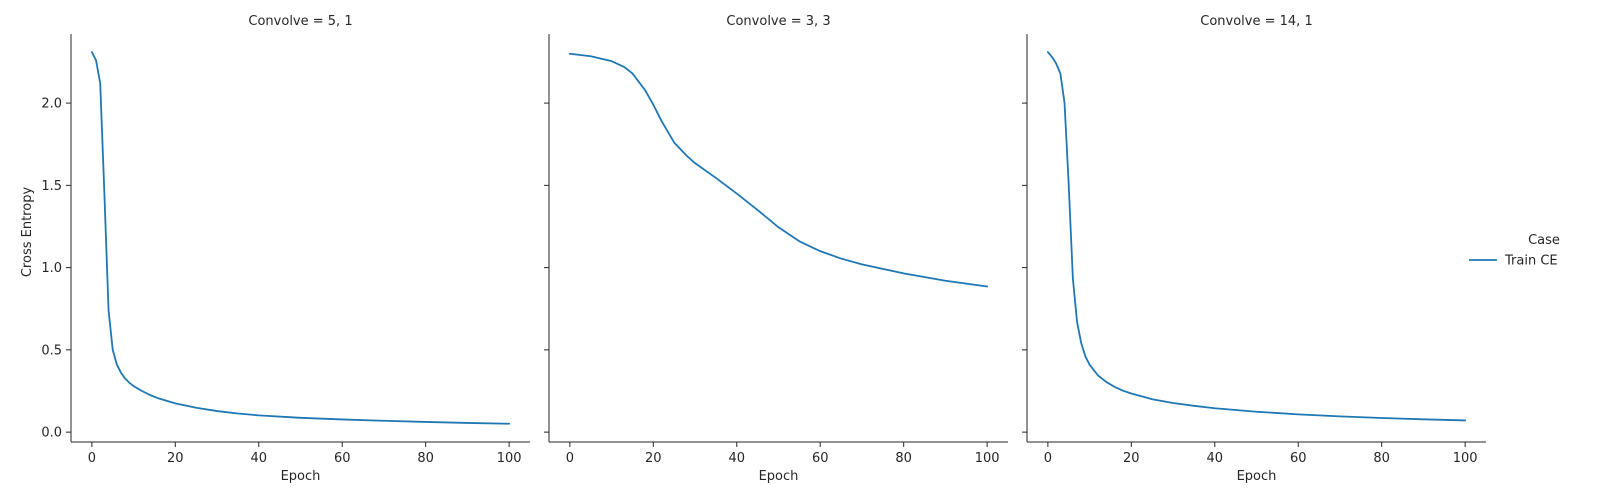 The image size is (1606, 500). What do you see at coordinates (1256, 21) in the screenshot?
I see `panel-title: Convolve = 14, 1` at bounding box center [1256, 21].